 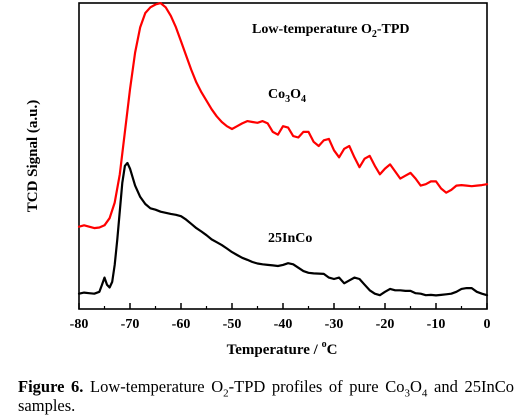 What do you see at coordinates (79, 324) in the screenshot?
I see `x-tick-label: -80` at bounding box center [79, 324].